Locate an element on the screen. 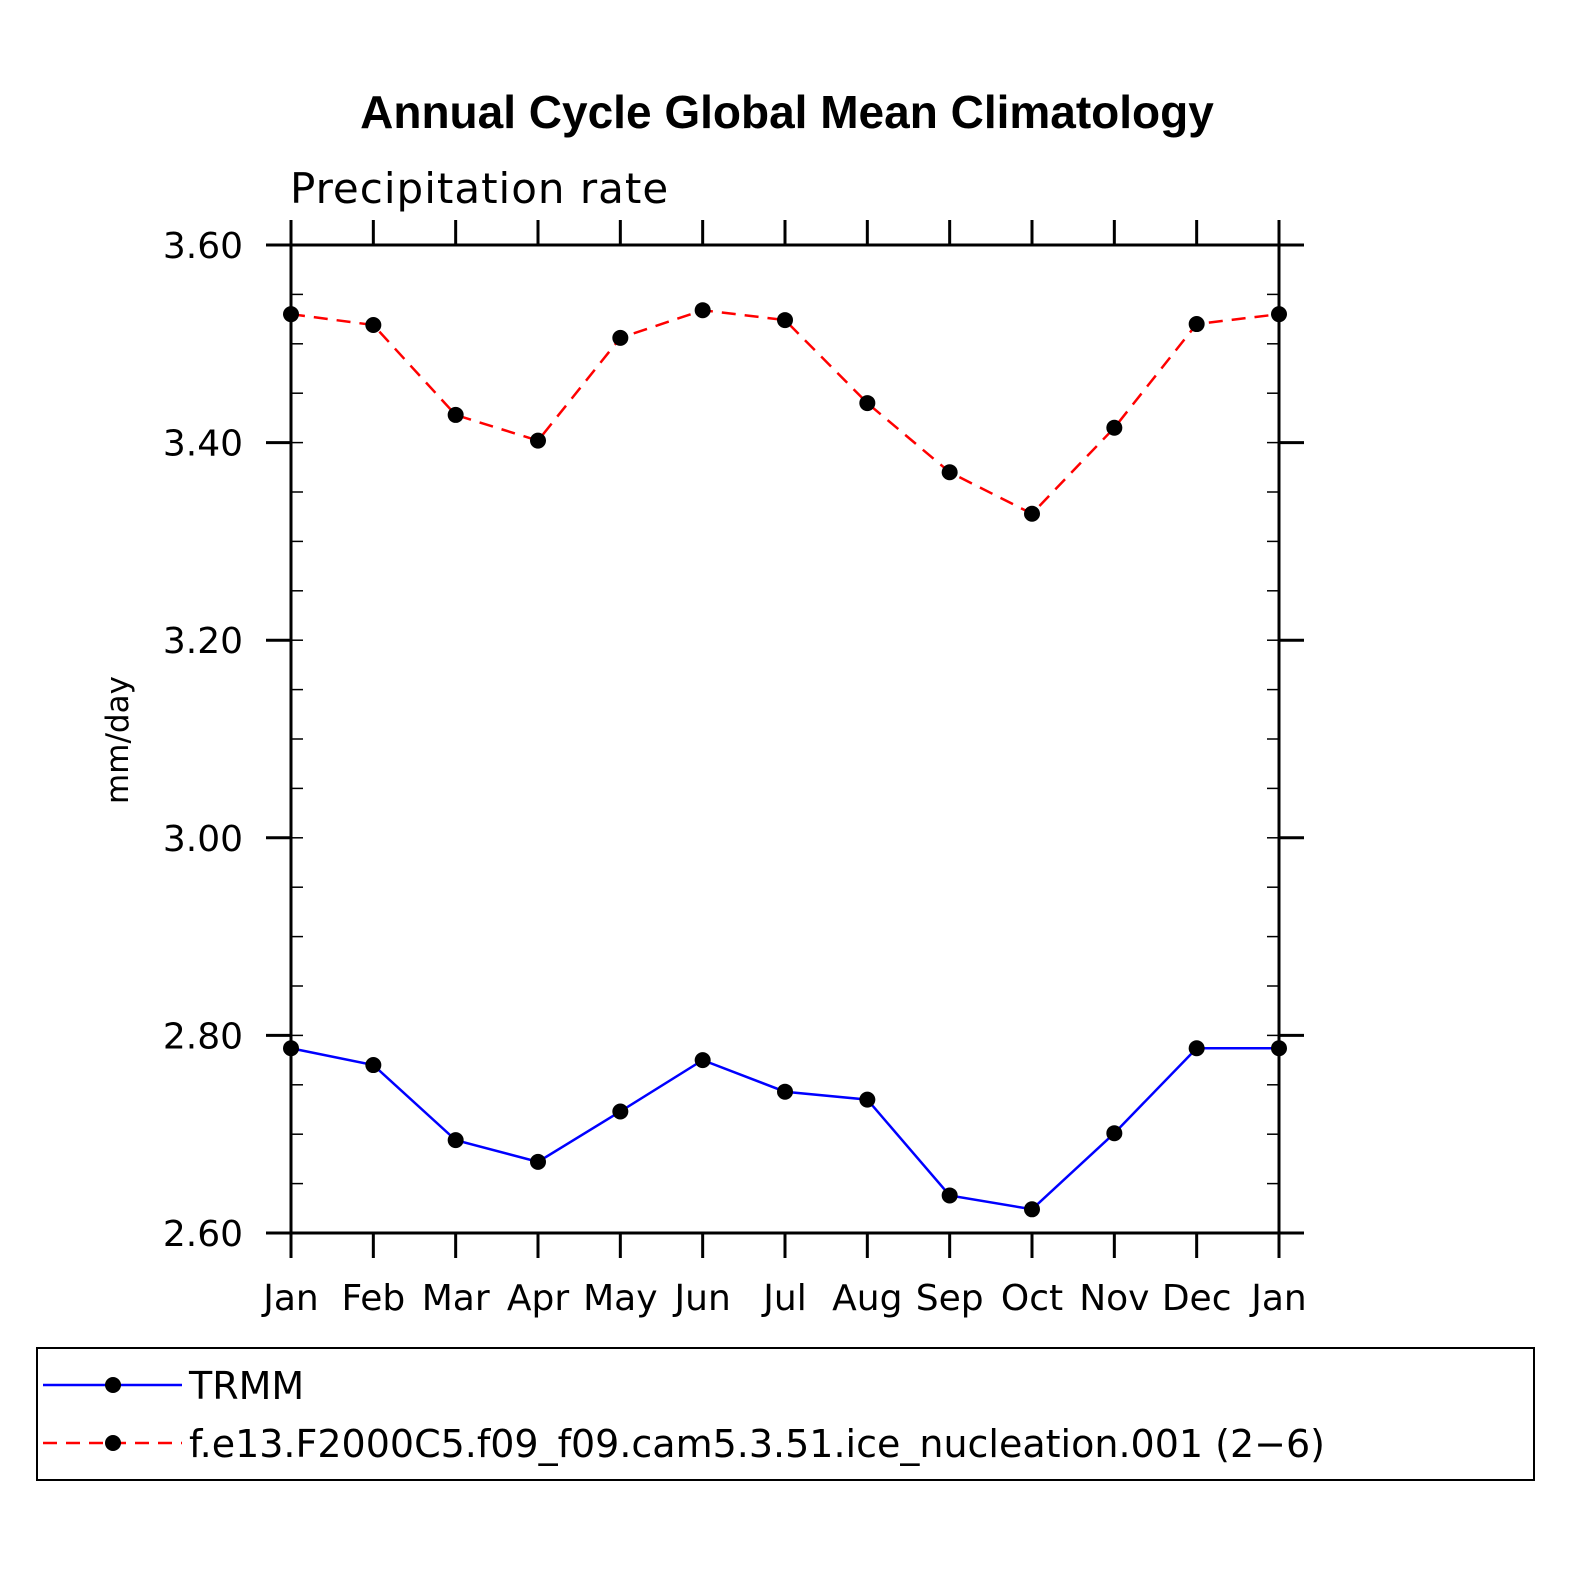  x-tick-label: Feb is located at coordinates (373, 1298).